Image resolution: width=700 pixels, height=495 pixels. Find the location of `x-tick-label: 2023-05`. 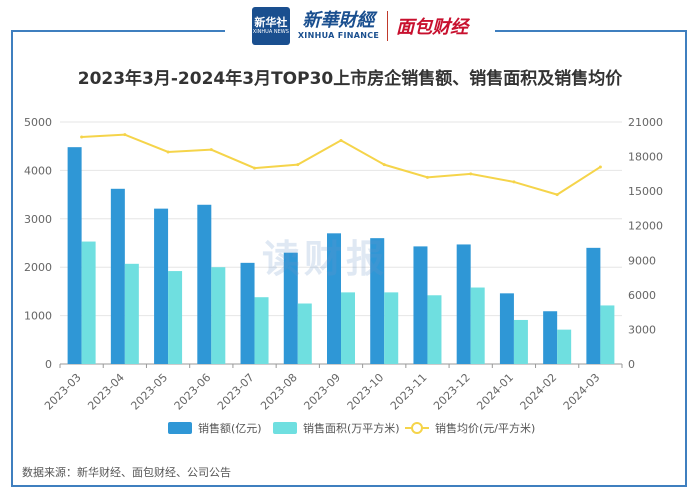

x-tick-label: 2023-05 is located at coordinates (150, 392).